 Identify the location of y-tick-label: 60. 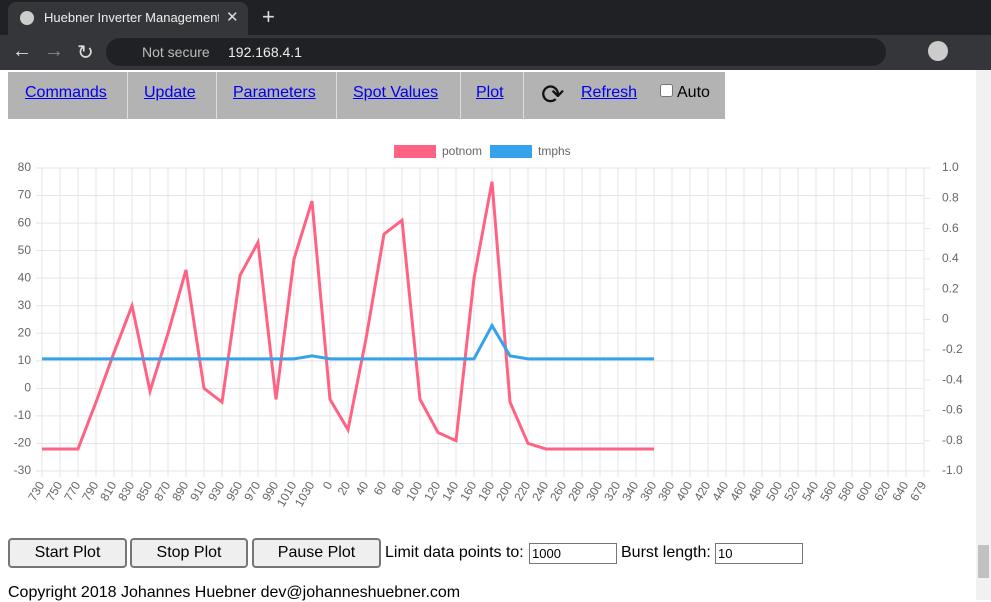
(25, 222).